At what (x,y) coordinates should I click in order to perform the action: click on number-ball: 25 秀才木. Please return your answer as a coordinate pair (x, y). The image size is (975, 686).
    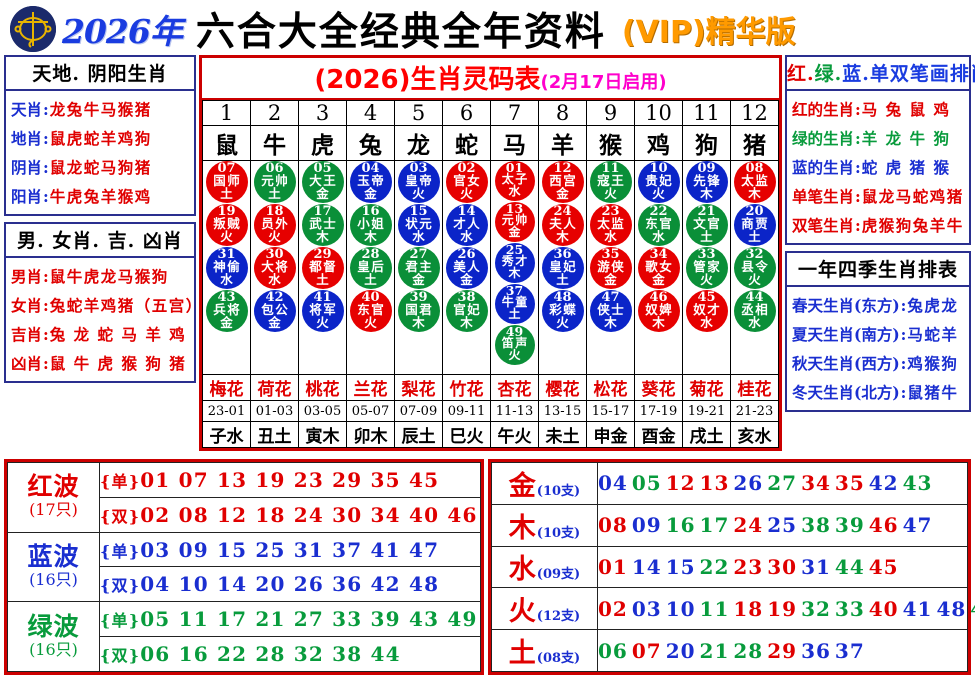
    Looking at the image, I should click on (514, 263).